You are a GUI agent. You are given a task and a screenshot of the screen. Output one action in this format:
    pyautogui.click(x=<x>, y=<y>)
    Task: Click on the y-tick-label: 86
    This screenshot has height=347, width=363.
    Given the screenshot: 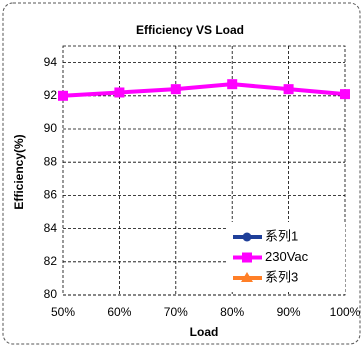 What is the action you would take?
    pyautogui.click(x=51, y=195)
    